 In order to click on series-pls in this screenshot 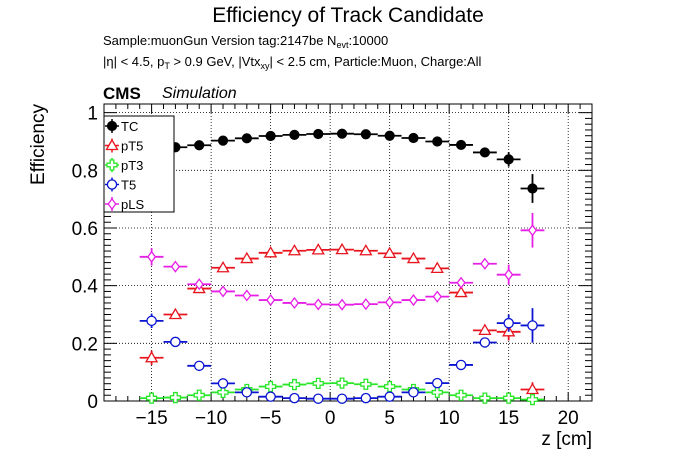, I will do `click(342, 261)`.